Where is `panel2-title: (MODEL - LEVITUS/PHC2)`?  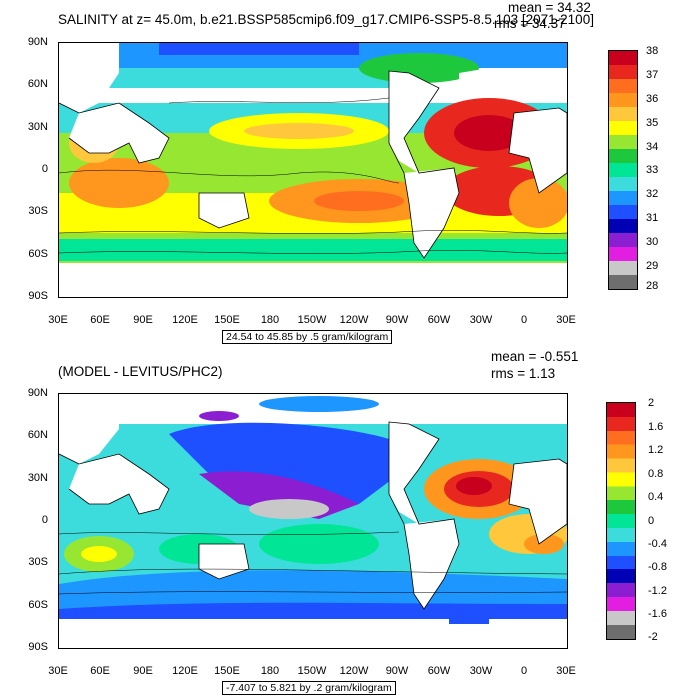 panel2-title: (MODEL - LEVITUS/PHC2) is located at coordinates (140, 371).